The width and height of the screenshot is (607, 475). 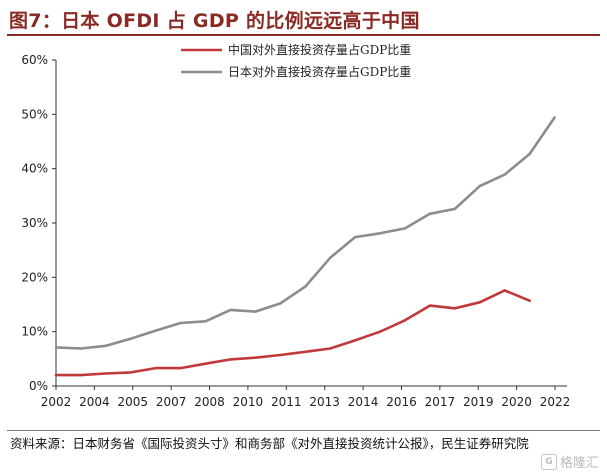 What do you see at coordinates (319, 71) in the screenshot?
I see `legend-label-japan: 日本对外直接投资存量占GDP比重` at bounding box center [319, 71].